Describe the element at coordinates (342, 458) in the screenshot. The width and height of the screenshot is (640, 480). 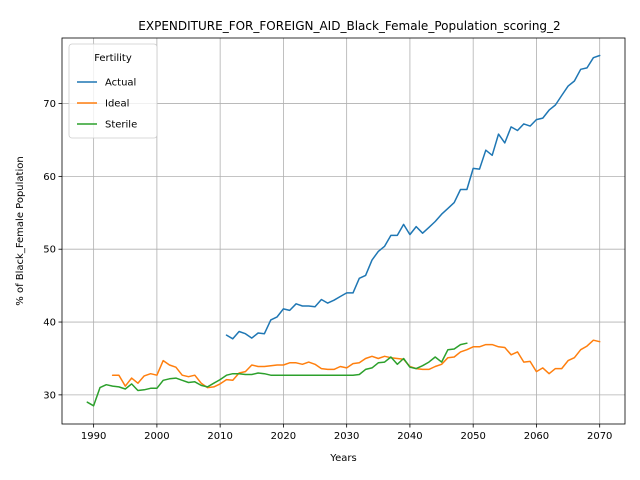
I see `x-axis-label: Years` at that location.